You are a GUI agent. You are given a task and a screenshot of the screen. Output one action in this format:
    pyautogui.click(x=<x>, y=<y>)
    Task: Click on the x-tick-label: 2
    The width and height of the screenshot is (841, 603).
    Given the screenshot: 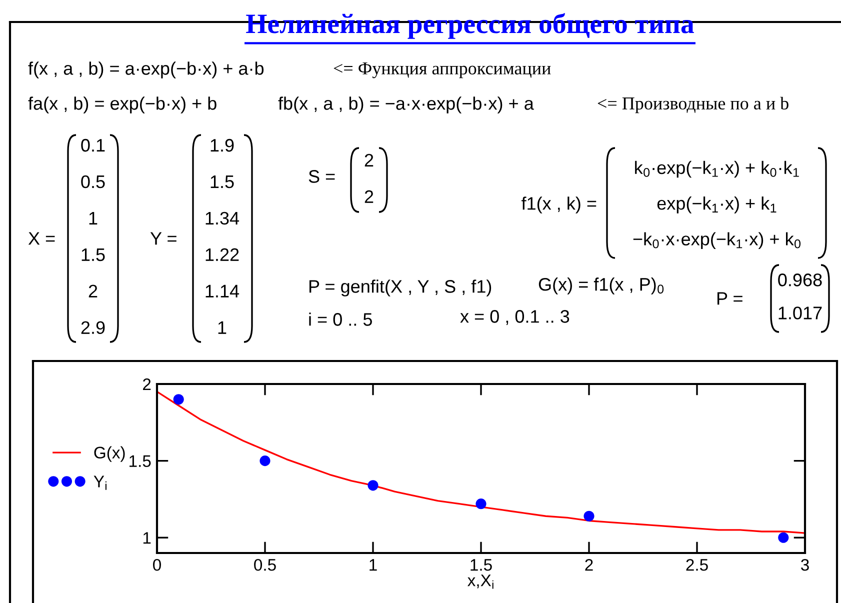 What is the action you would take?
    pyautogui.click(x=589, y=564)
    